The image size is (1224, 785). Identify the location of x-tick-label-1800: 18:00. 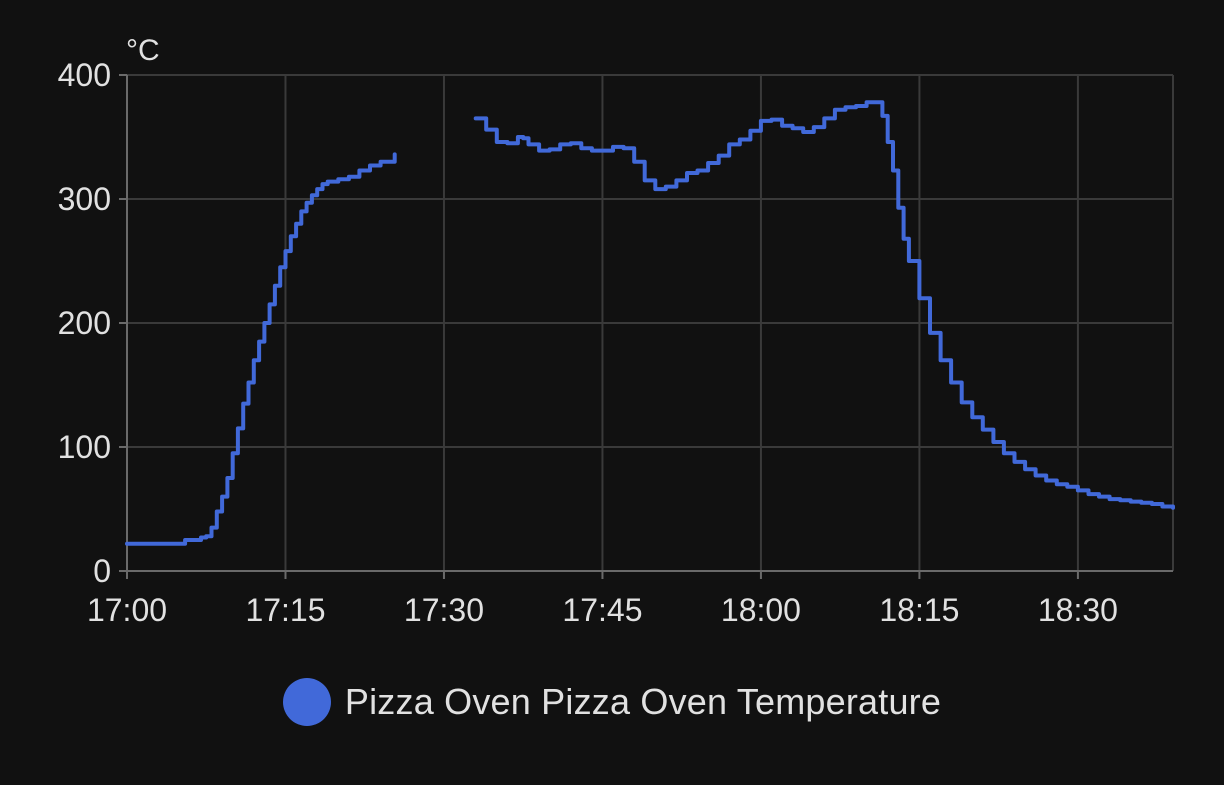
(761, 610).